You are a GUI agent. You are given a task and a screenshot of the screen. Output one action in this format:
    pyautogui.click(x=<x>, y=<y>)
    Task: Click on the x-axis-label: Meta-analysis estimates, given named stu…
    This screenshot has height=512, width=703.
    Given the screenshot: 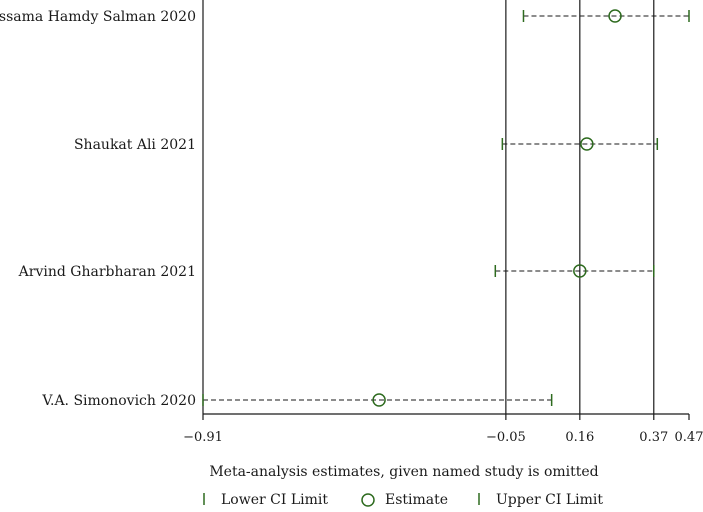 What is the action you would take?
    pyautogui.click(x=403, y=472)
    